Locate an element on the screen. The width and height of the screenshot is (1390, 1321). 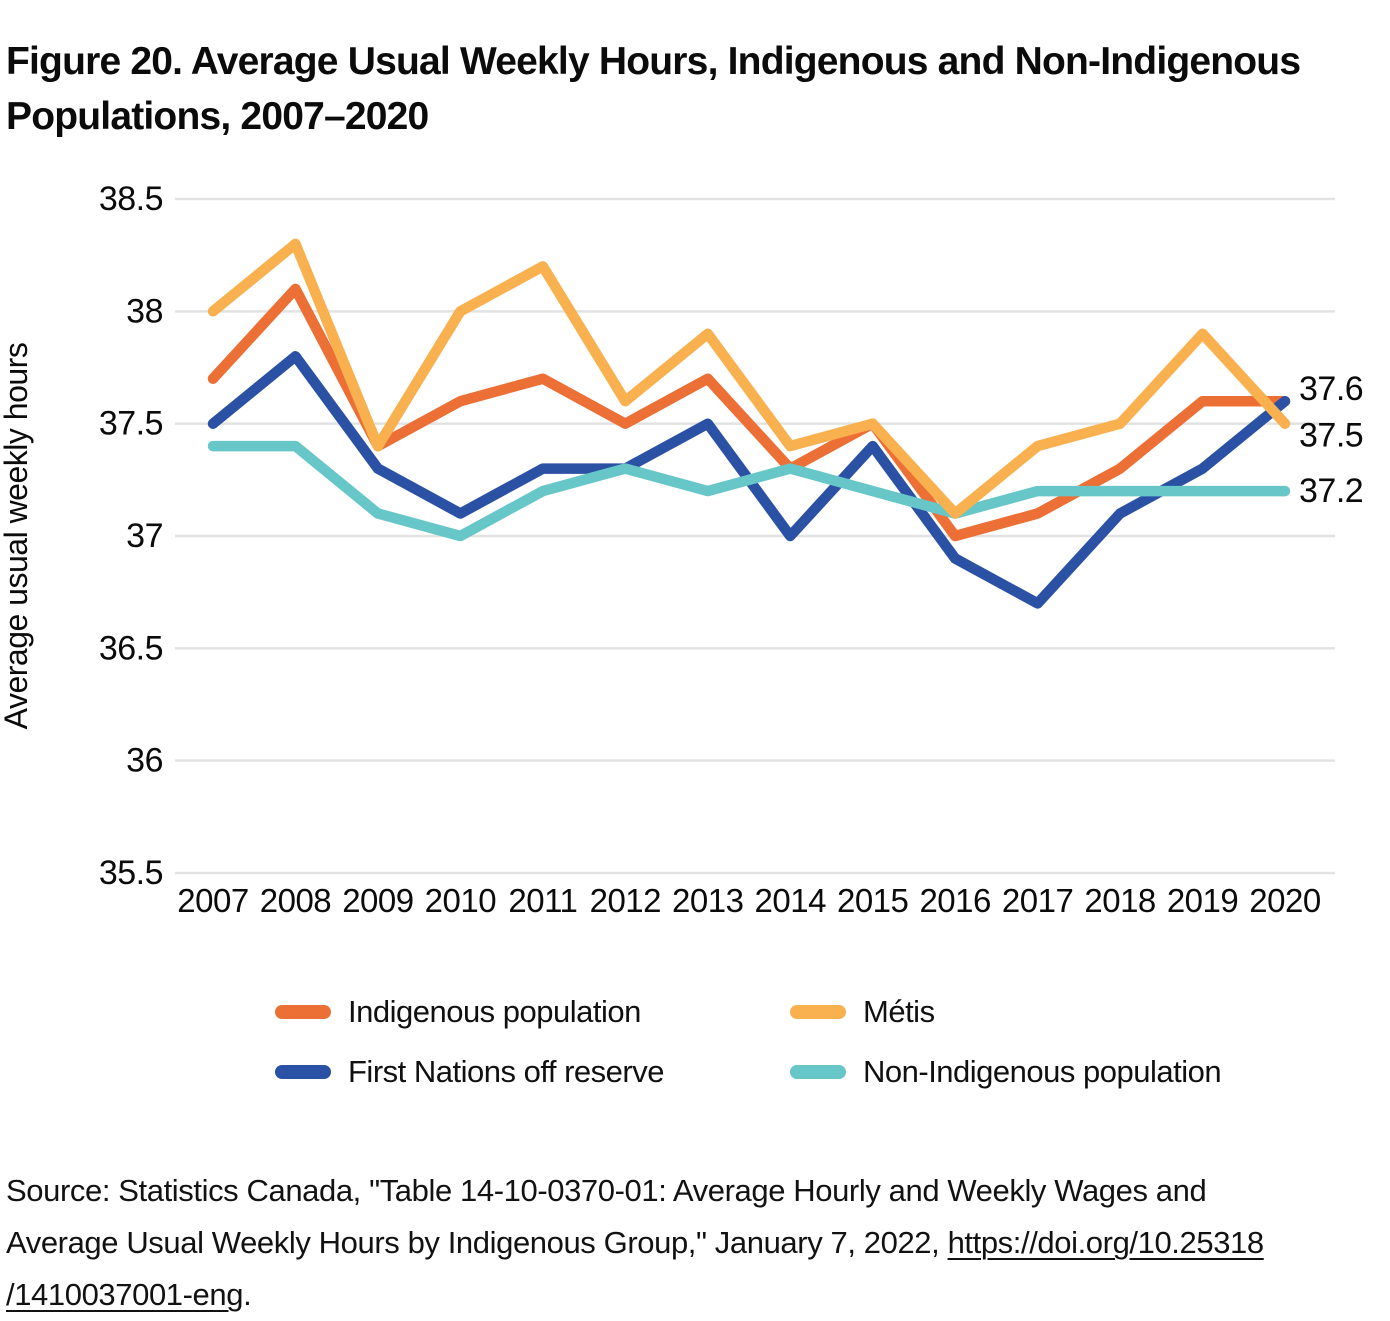
legend-item-indigenous-population: Indigenous population is located at coordinates (532, 1012).